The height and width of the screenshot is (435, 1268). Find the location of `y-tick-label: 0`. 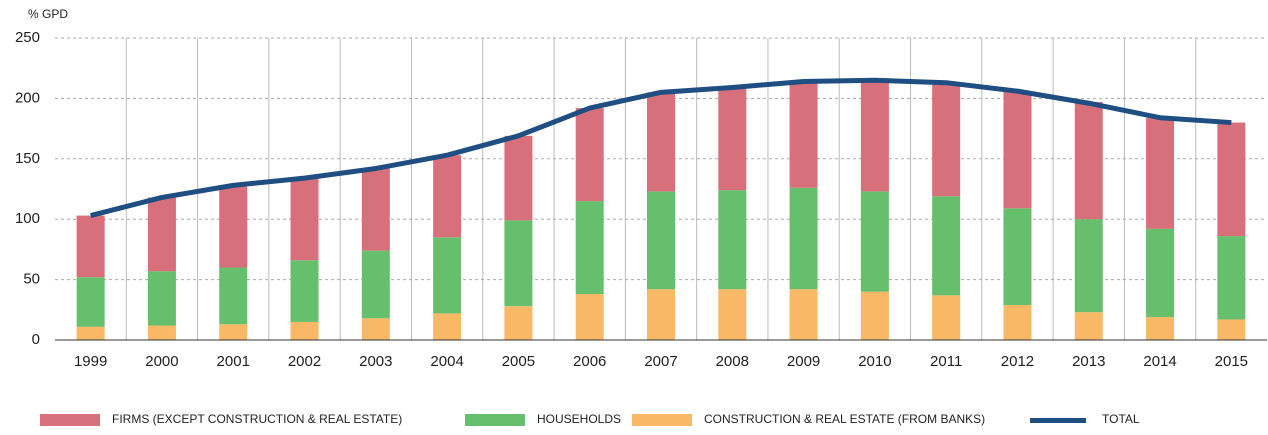

y-tick-label: 0 is located at coordinates (36, 339).